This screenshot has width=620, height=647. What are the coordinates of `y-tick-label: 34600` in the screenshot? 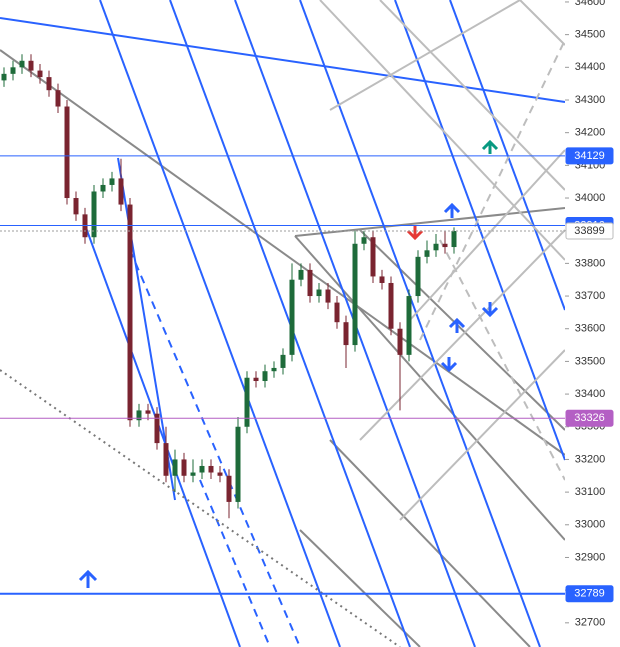 It's located at (590, 4).